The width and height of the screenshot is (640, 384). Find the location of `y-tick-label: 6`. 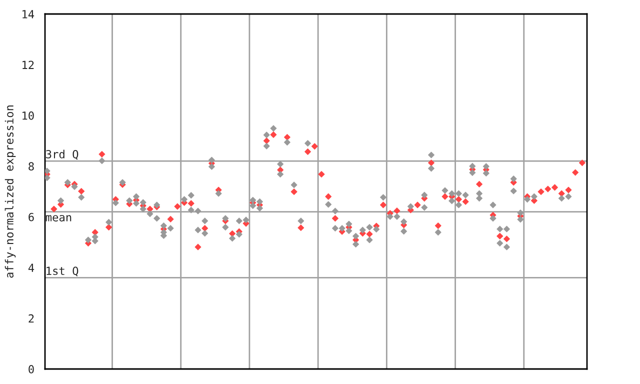

y-tick-label: 6 is located at coordinates (31, 217).